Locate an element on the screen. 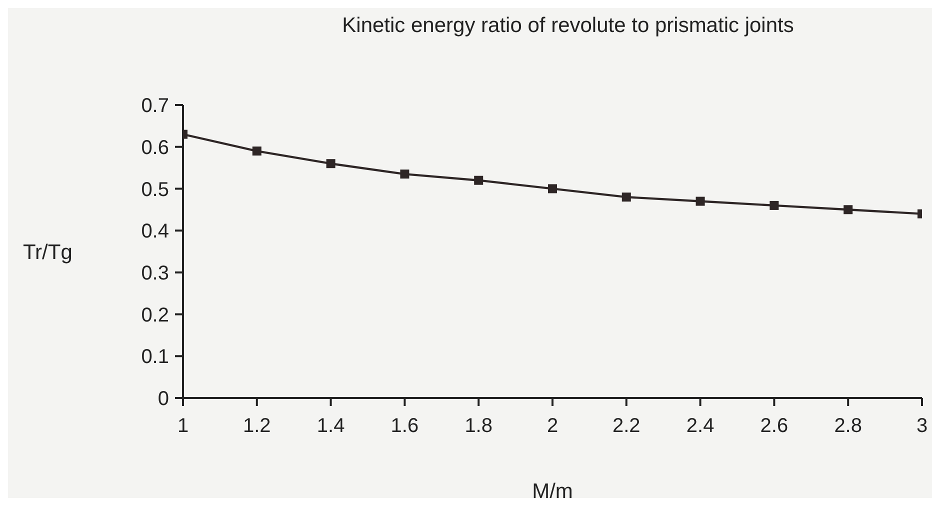 This screenshot has height=506, width=932. x-tick-label: 1.8 is located at coordinates (478, 426).